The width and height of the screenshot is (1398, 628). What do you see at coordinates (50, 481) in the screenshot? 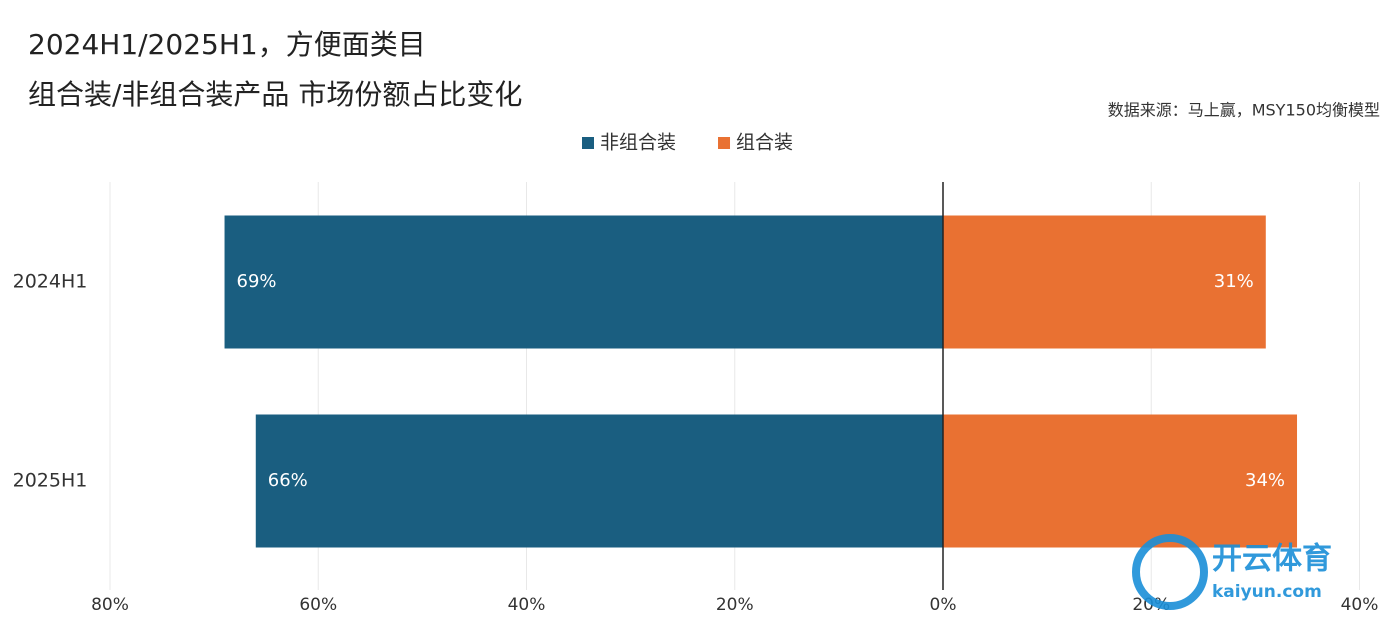
I see `y-tick-label: 2025H1` at bounding box center [50, 481].